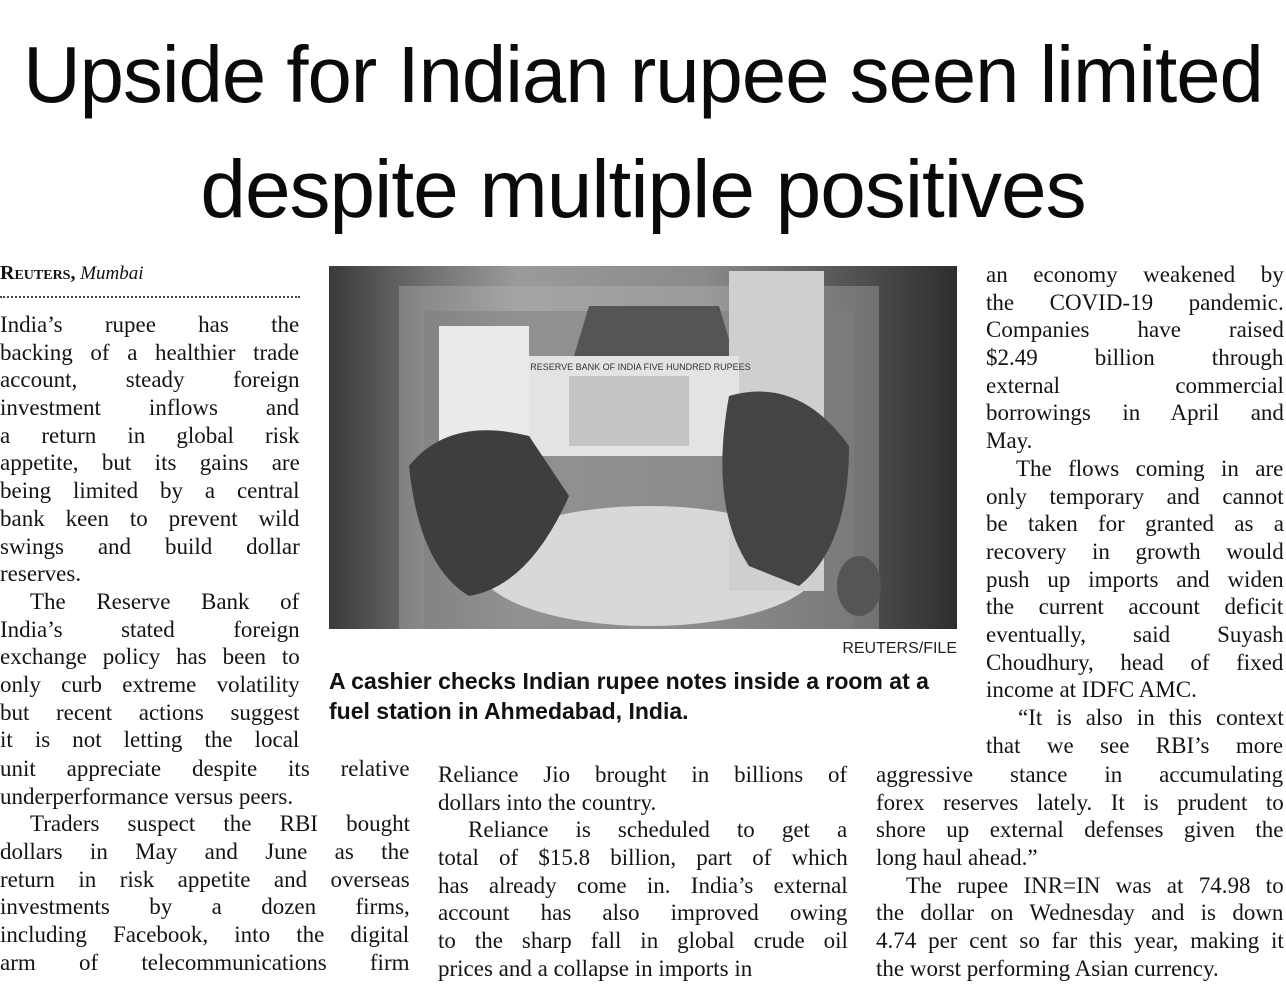 The width and height of the screenshot is (1286, 986). Describe the element at coordinates (643, 189) in the screenshot. I see `headline-line-2: despite multiple positives` at that location.